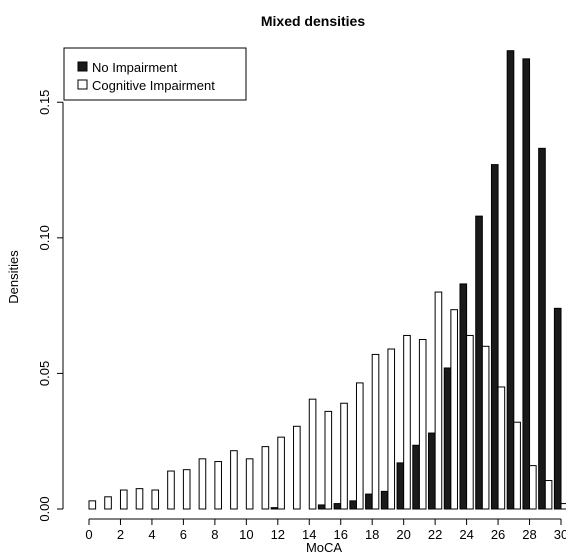  I want to click on legend: No Impairment Cognitive Impairment, so click(155, 74).